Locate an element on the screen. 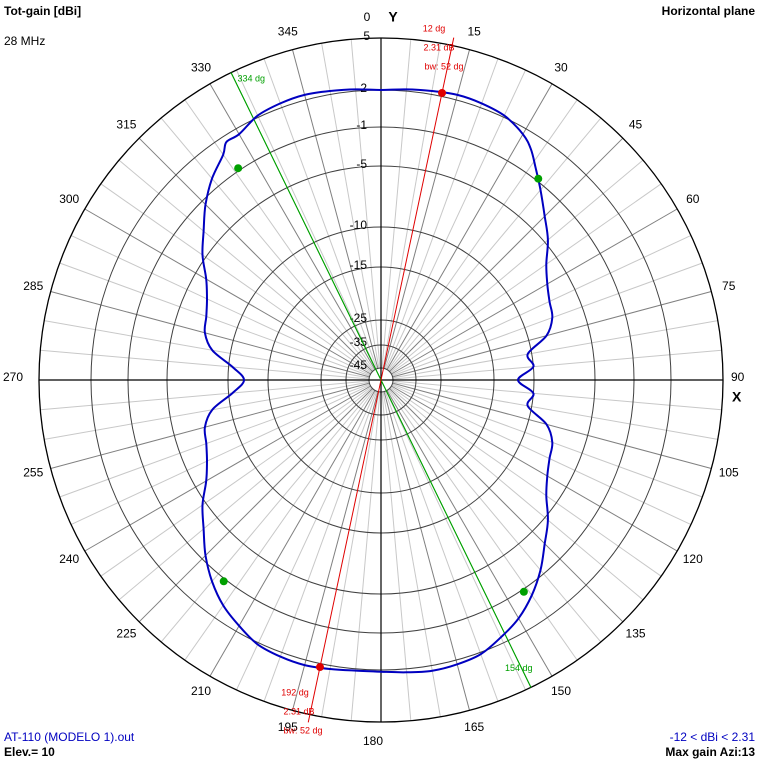  angle-label-0: 0 is located at coordinates (367, 17).